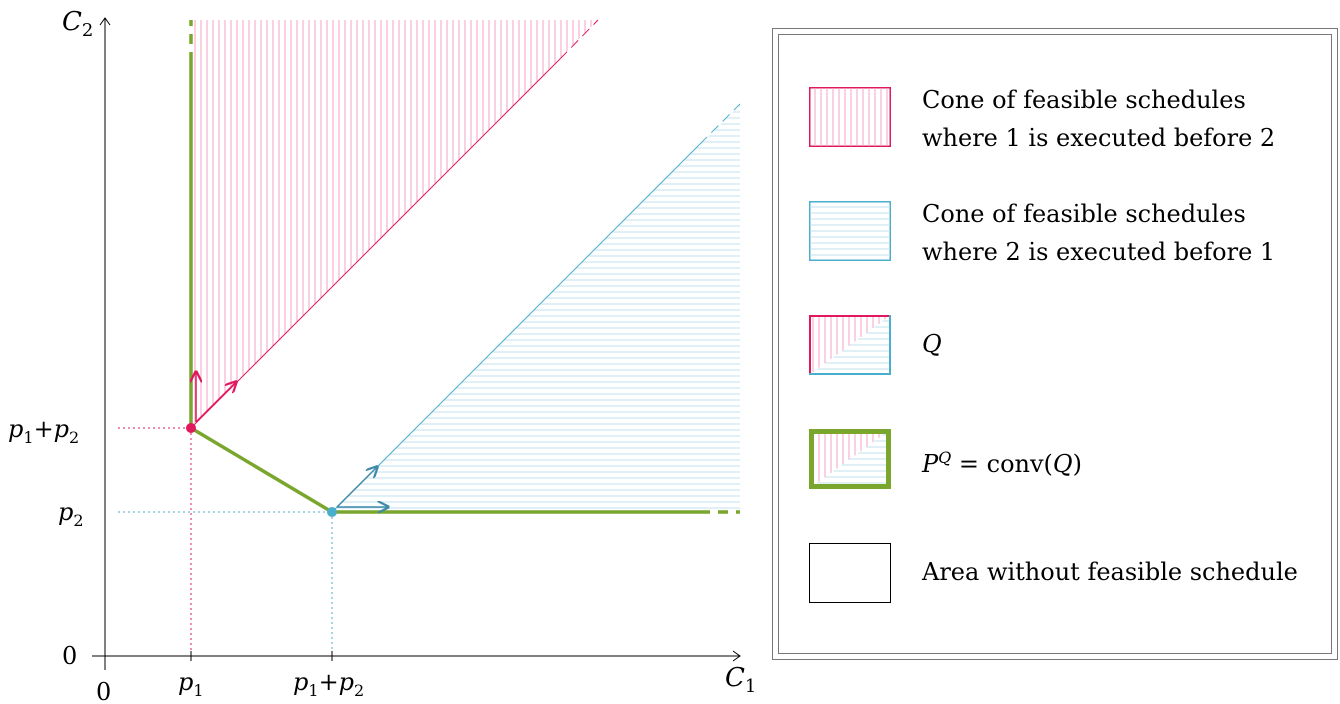  Describe the element at coordinates (328, 684) in the screenshot. I see `x-tick-p1p2: p1+p2` at that location.